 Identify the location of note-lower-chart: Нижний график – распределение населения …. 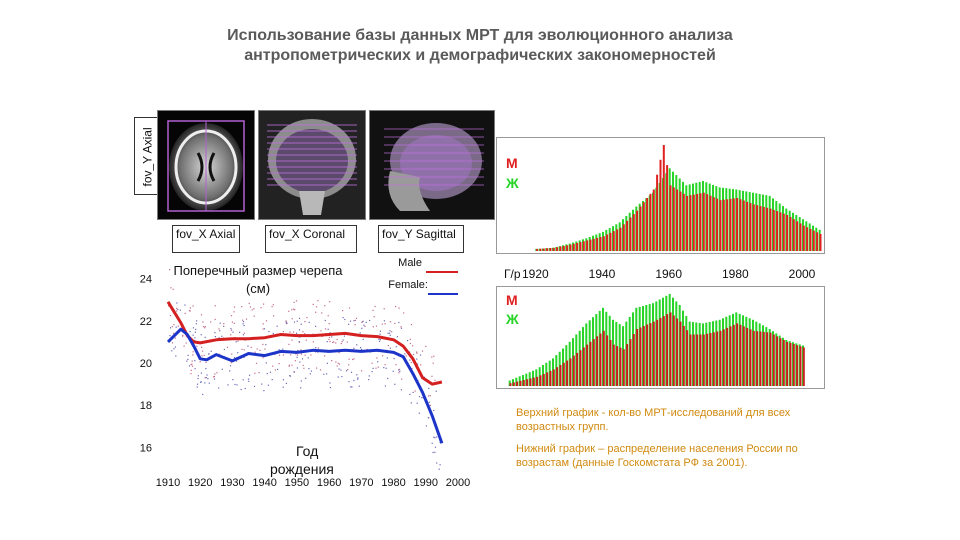
(657, 456).